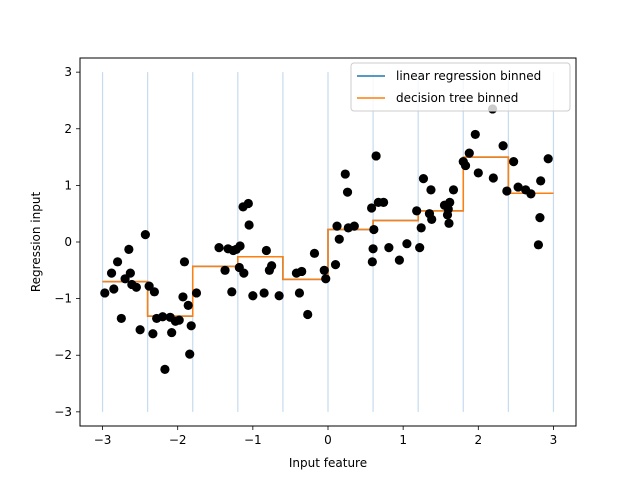 Image resolution: width=640 pixels, height=480 pixels. I want to click on x-tick-label: −2, so click(178, 440).